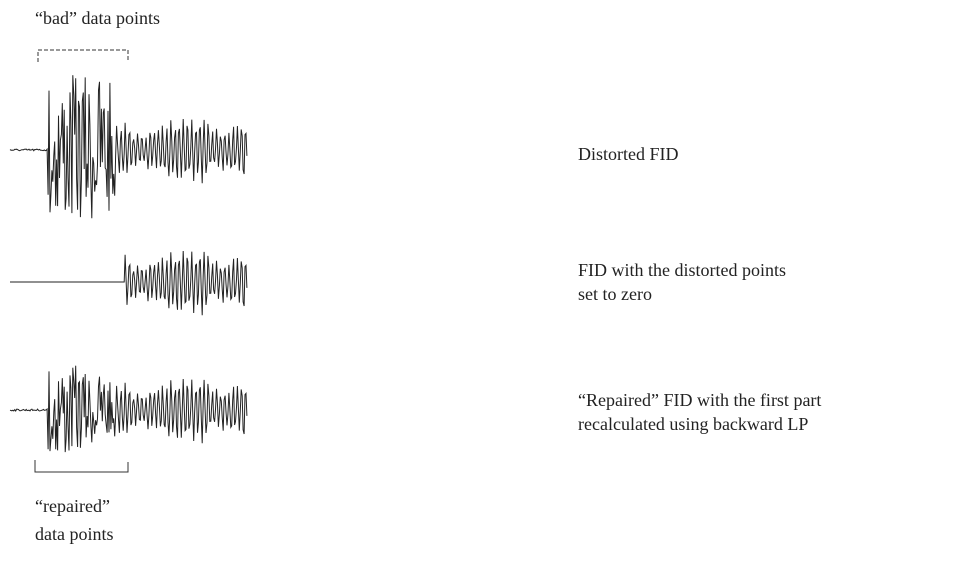 The image size is (966, 576). I want to click on repaired-bracket, so click(81, 466).